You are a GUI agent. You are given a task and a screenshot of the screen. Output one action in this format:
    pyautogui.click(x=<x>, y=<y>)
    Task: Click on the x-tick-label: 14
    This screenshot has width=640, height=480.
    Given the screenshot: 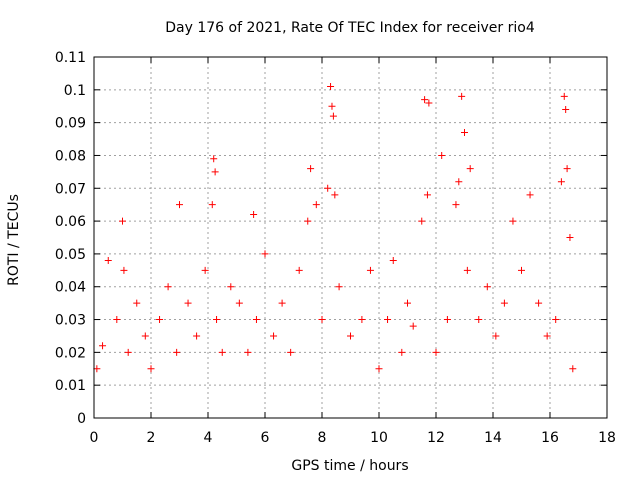 What is the action you would take?
    pyautogui.click(x=493, y=438)
    